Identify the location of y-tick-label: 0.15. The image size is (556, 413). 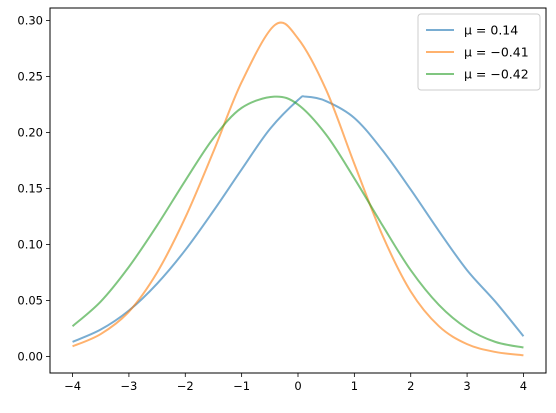
(30, 188).